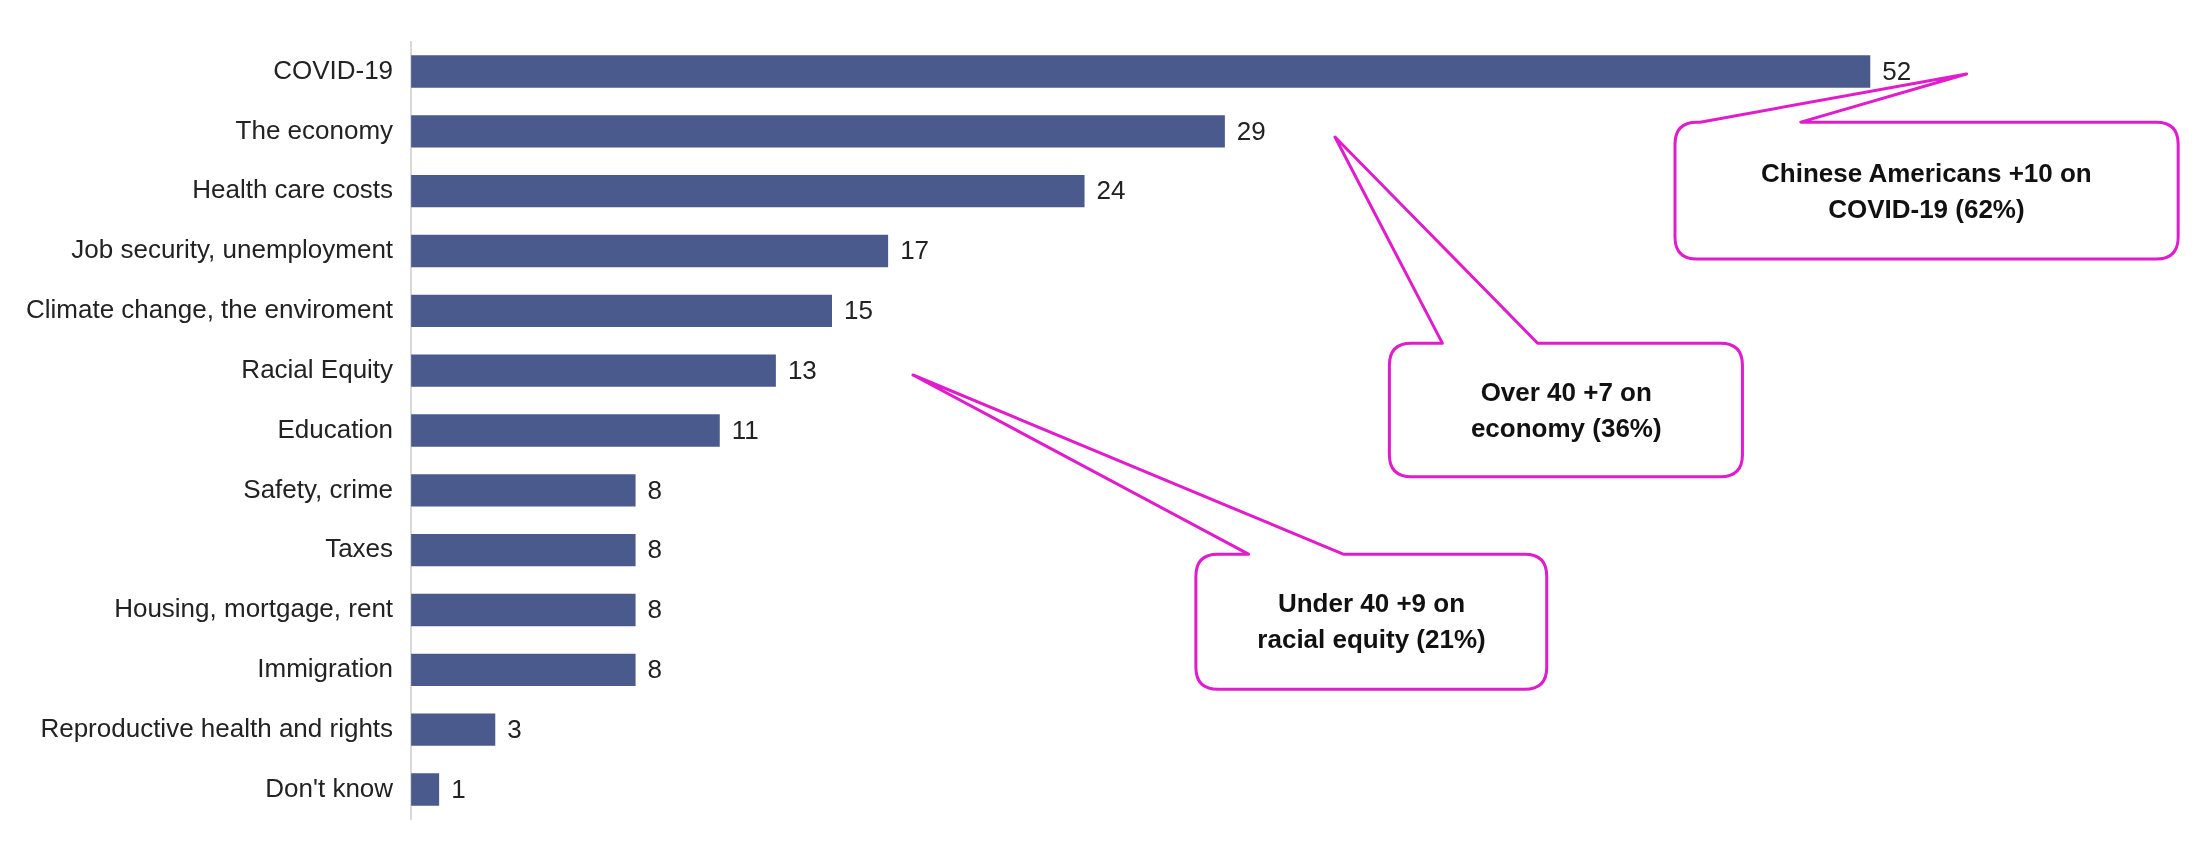 This screenshot has height=861, width=2192. I want to click on data-label: 17, so click(915, 250).